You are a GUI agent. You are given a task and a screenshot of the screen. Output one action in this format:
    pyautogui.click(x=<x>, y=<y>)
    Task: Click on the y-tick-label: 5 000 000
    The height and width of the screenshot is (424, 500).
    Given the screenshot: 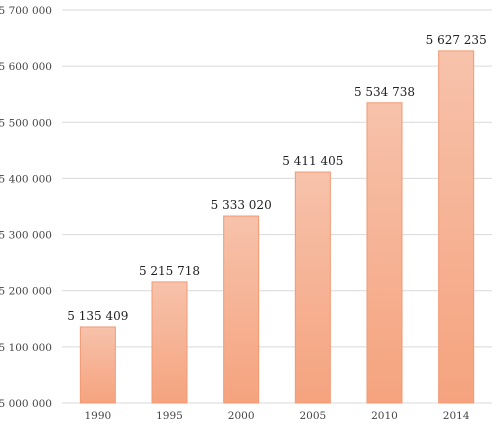 What is the action you would take?
    pyautogui.click(x=26, y=404)
    